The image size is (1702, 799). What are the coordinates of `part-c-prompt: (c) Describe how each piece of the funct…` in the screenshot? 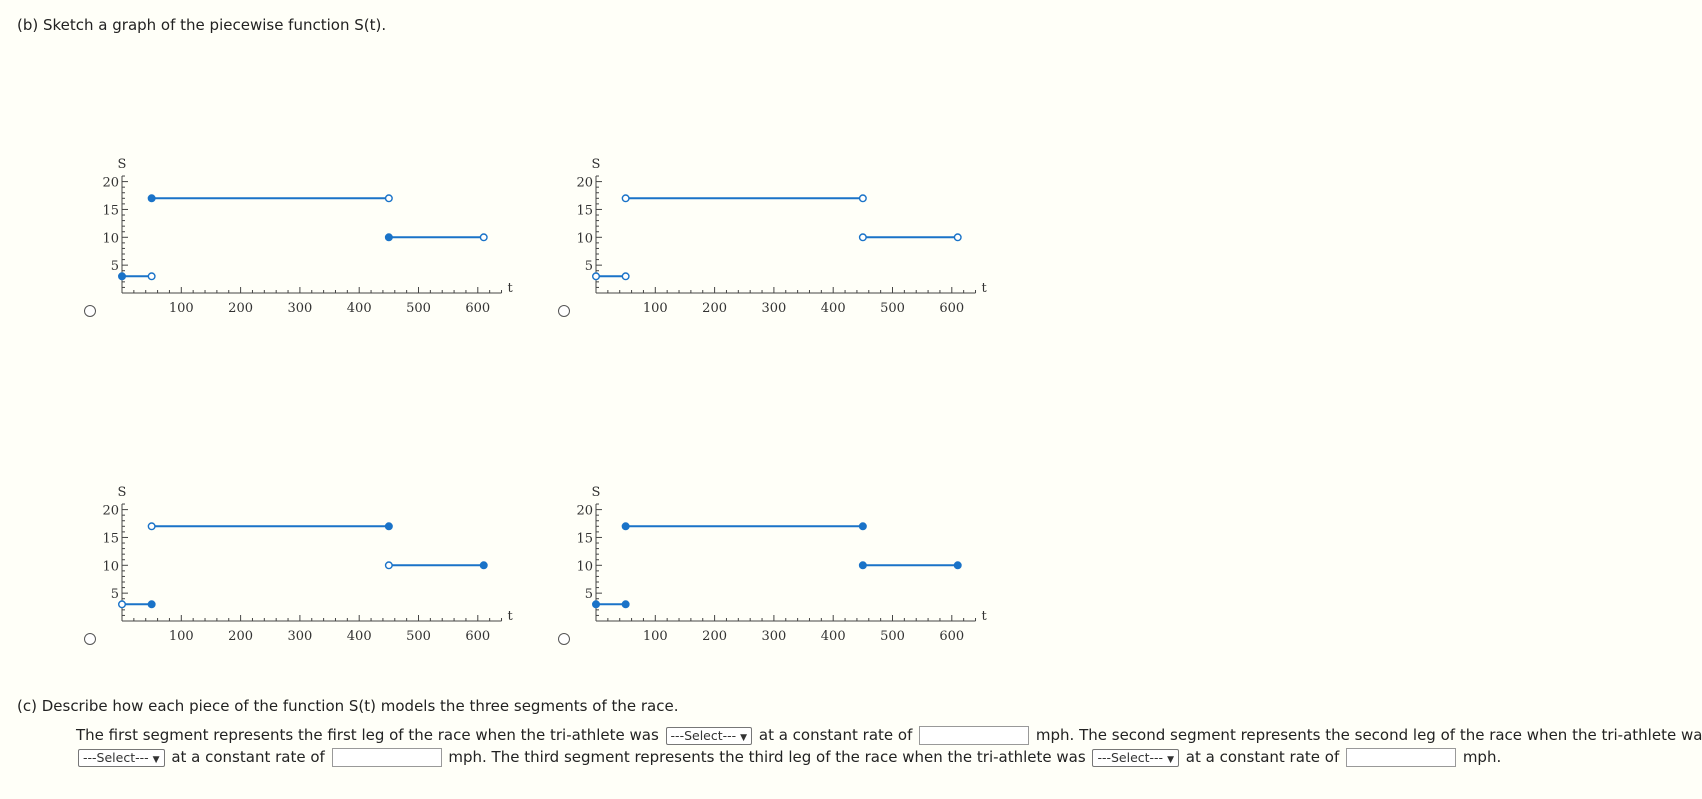 It's located at (348, 706).